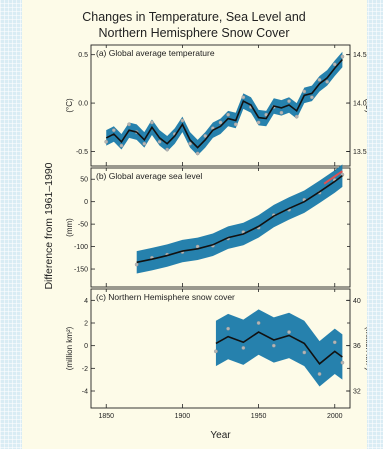  Describe the element at coordinates (81, 270) in the screenshot. I see `y-tick-label: -150` at that location.